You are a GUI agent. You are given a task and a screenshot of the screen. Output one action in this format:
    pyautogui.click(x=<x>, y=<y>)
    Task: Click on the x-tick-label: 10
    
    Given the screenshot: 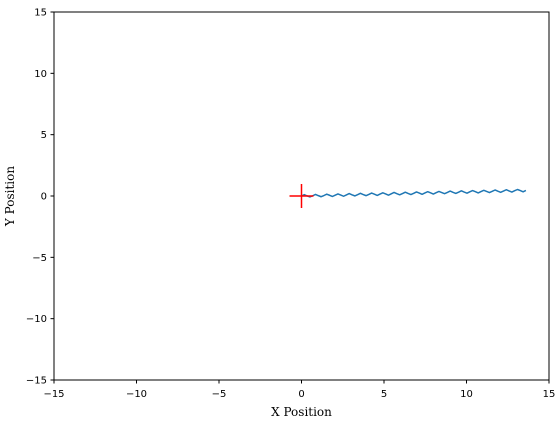 What is the action you would take?
    pyautogui.click(x=466, y=394)
    